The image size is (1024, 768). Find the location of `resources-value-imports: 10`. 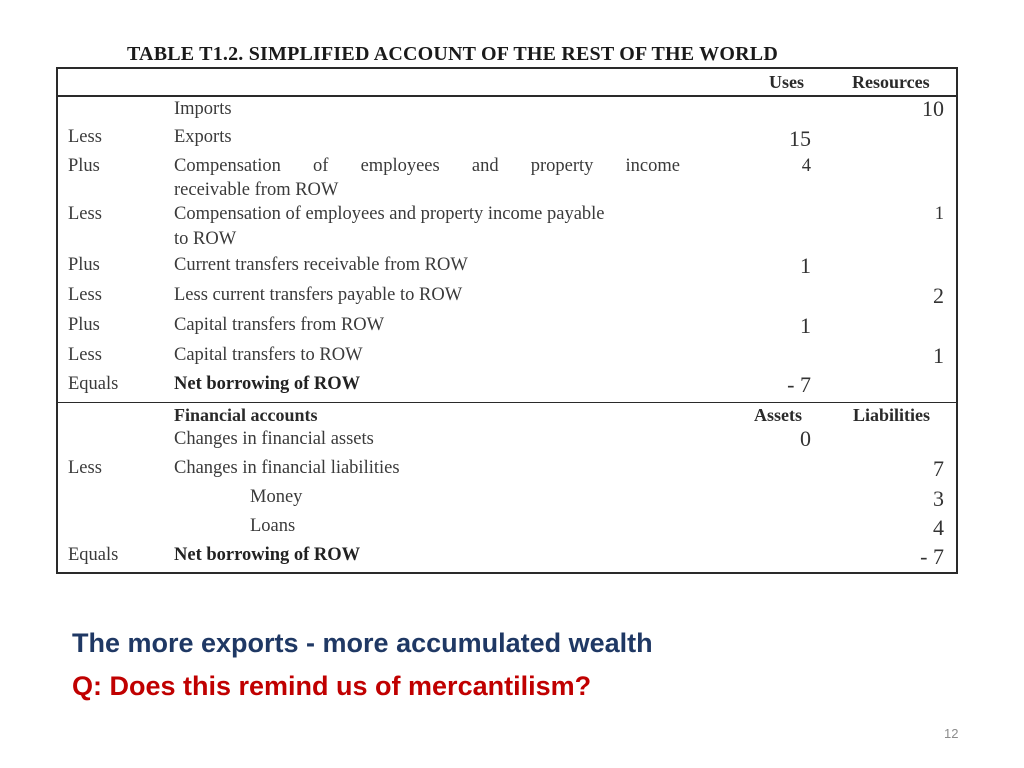

resources-value-imports: 10 is located at coordinates (933, 108).